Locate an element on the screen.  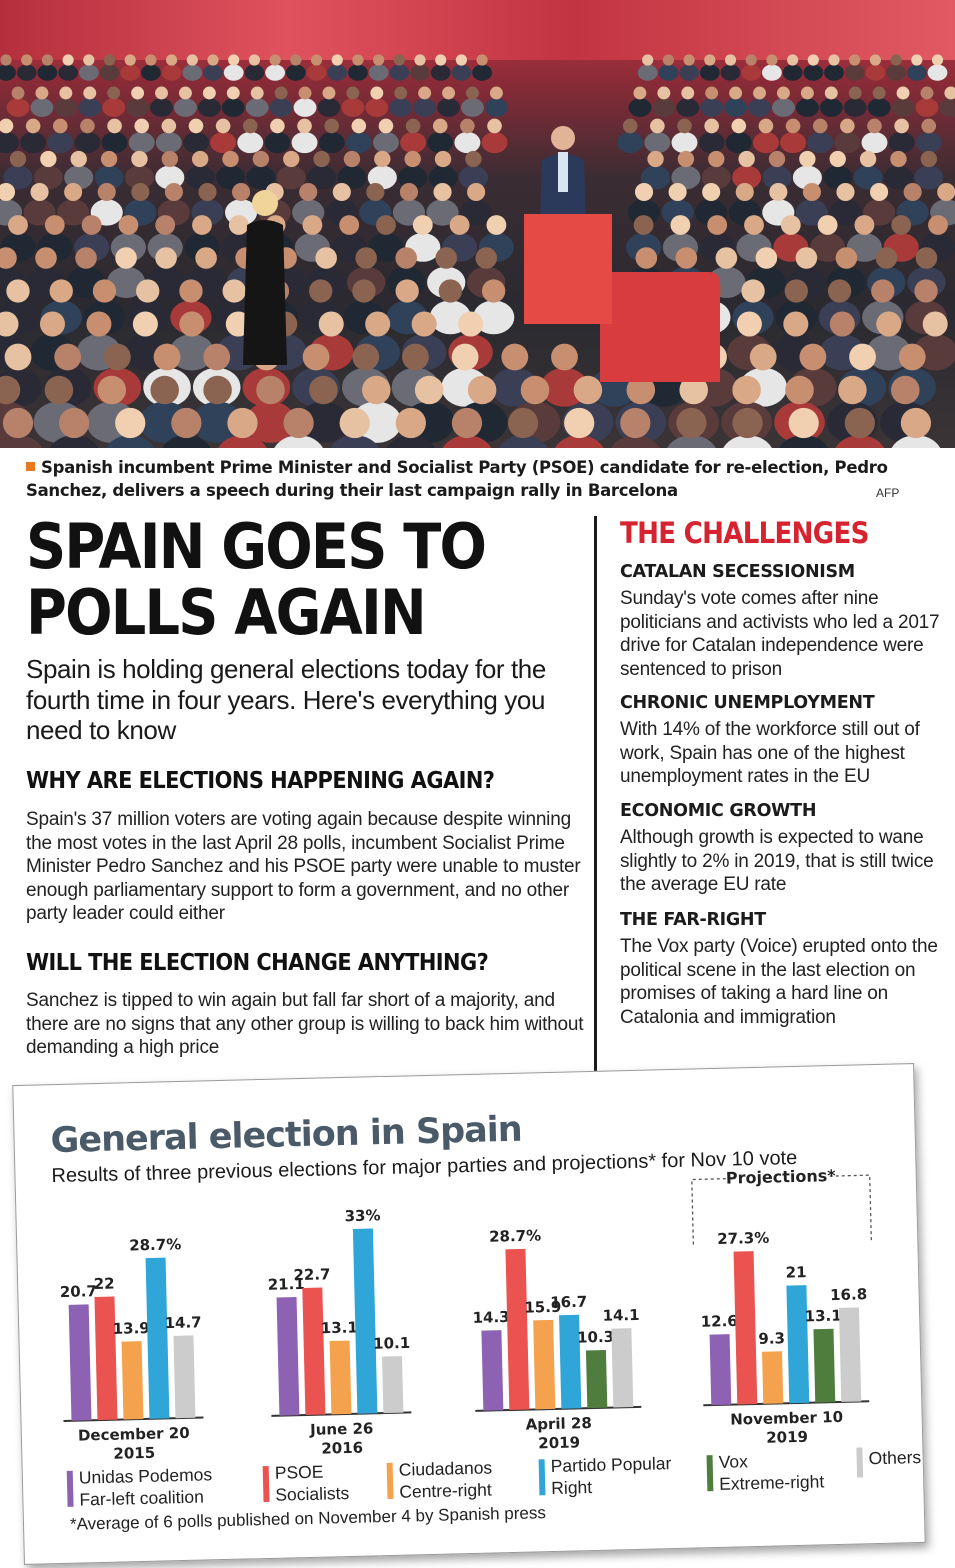
article-headline: SPAIN GOES TO POLLS AGAIN is located at coordinates (256, 579).